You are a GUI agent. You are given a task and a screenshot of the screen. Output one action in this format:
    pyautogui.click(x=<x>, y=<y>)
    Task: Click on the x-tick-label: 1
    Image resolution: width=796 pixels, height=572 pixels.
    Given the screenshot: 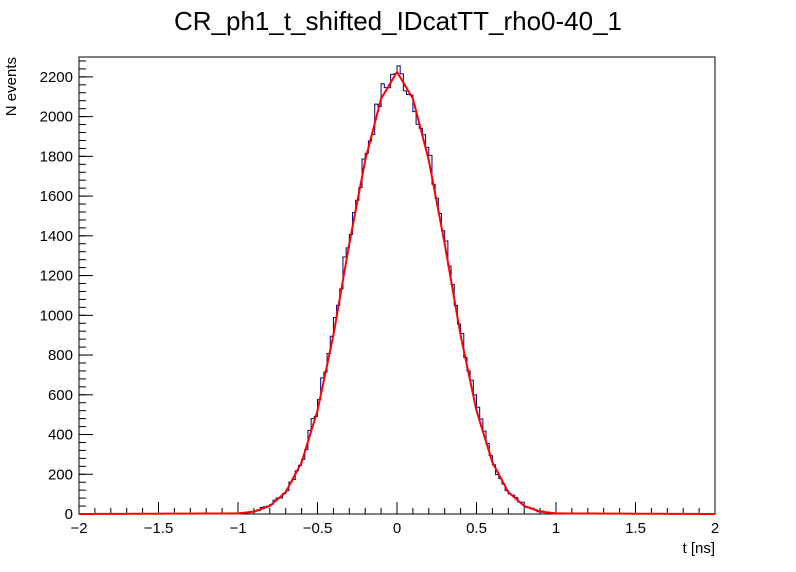 What is the action you would take?
    pyautogui.click(x=556, y=528)
    